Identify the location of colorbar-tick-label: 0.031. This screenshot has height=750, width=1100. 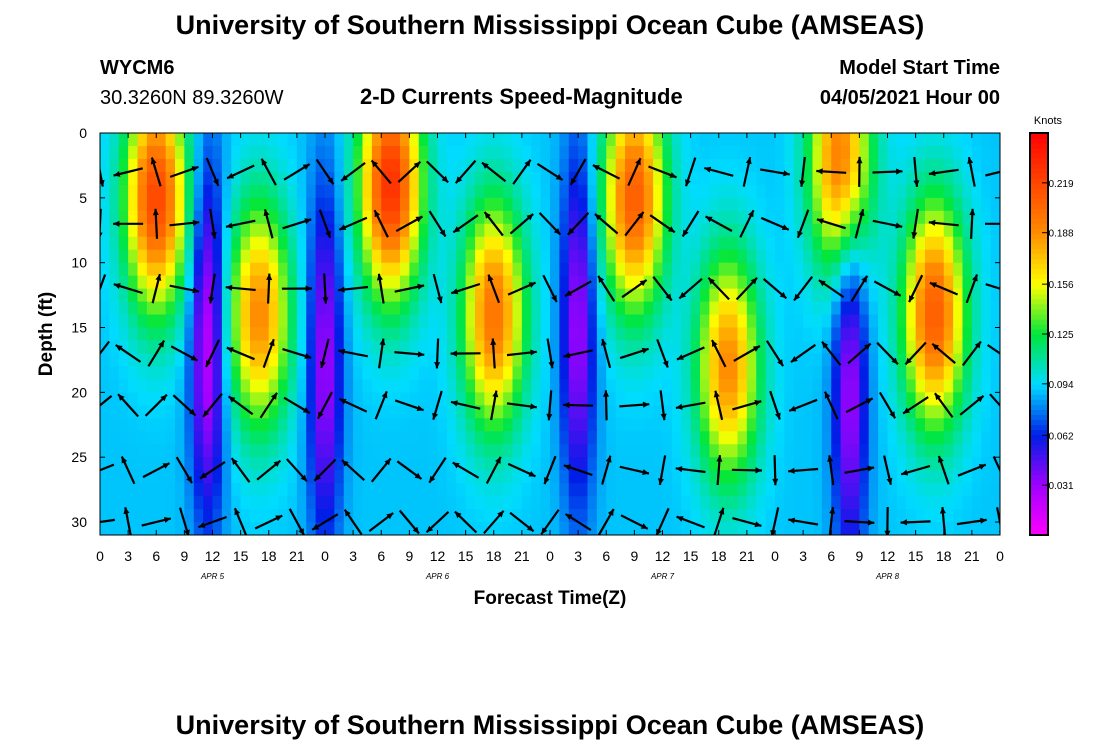
(1060, 486).